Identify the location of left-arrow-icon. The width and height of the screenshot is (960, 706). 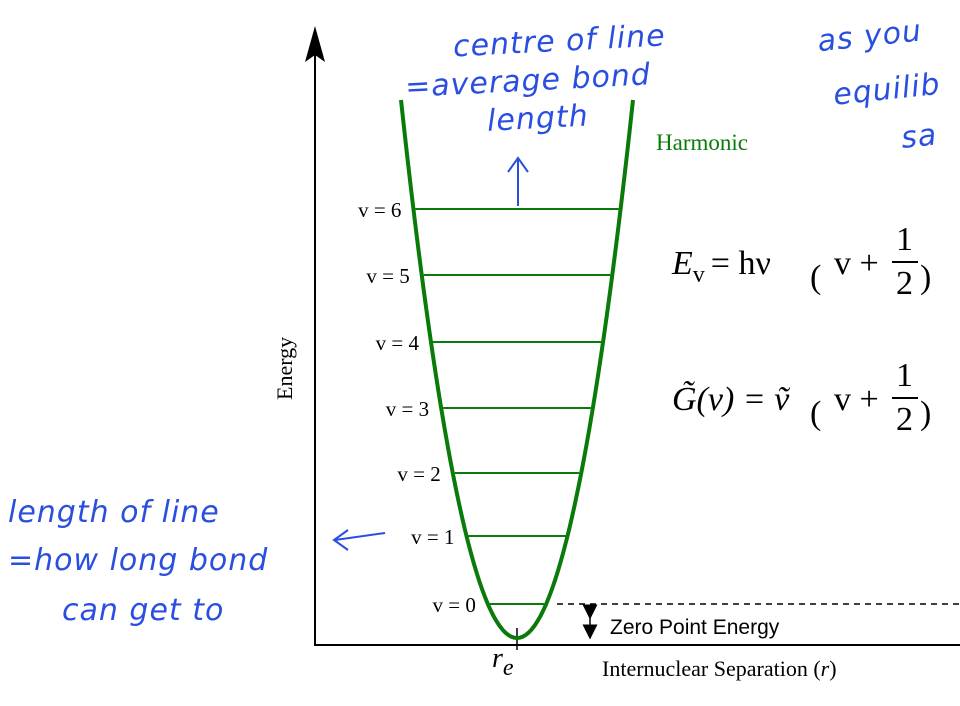
(359, 540).